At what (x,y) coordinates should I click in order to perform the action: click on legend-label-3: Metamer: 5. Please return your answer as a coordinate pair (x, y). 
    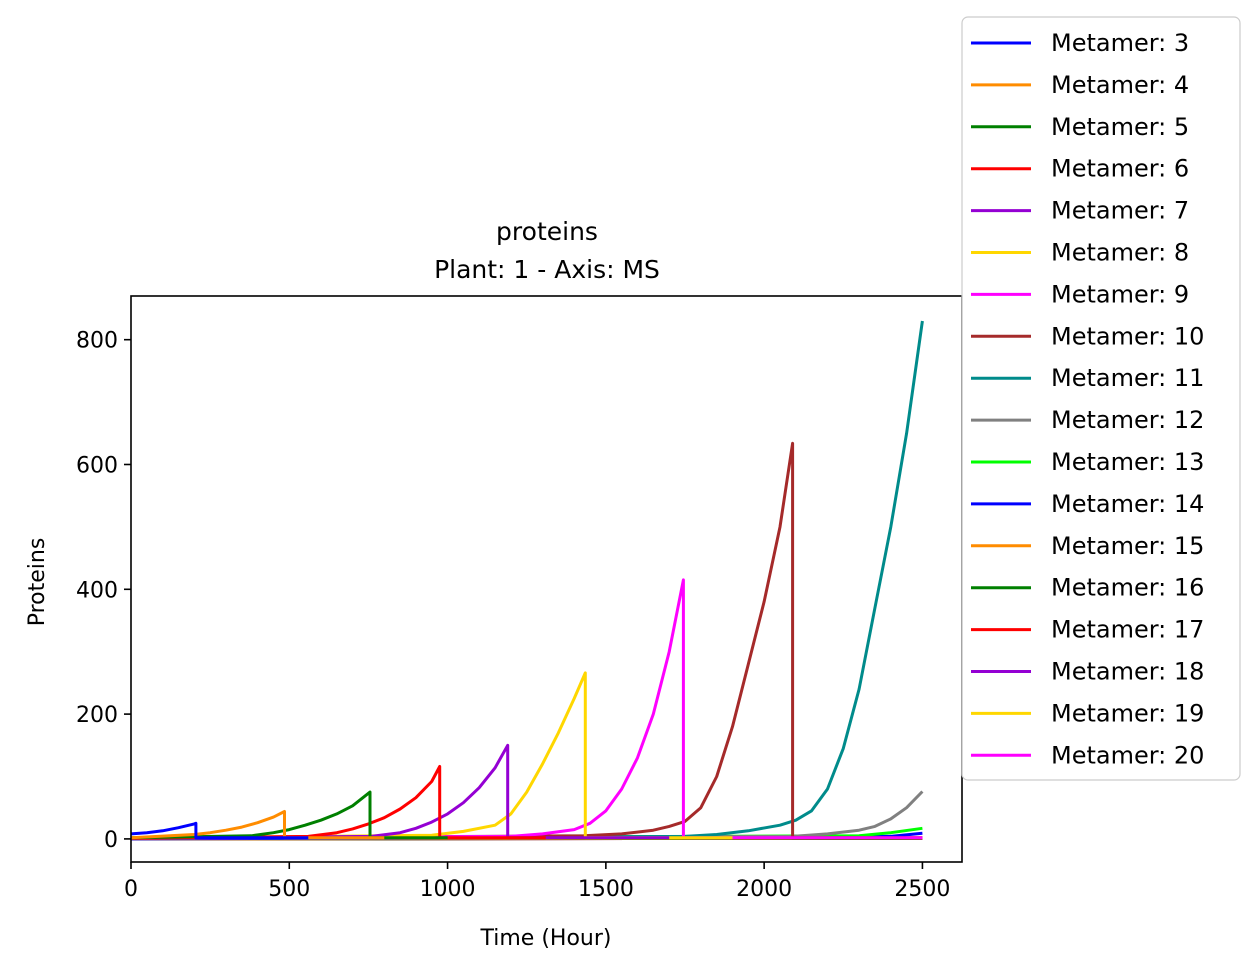
    Looking at the image, I should click on (1120, 127).